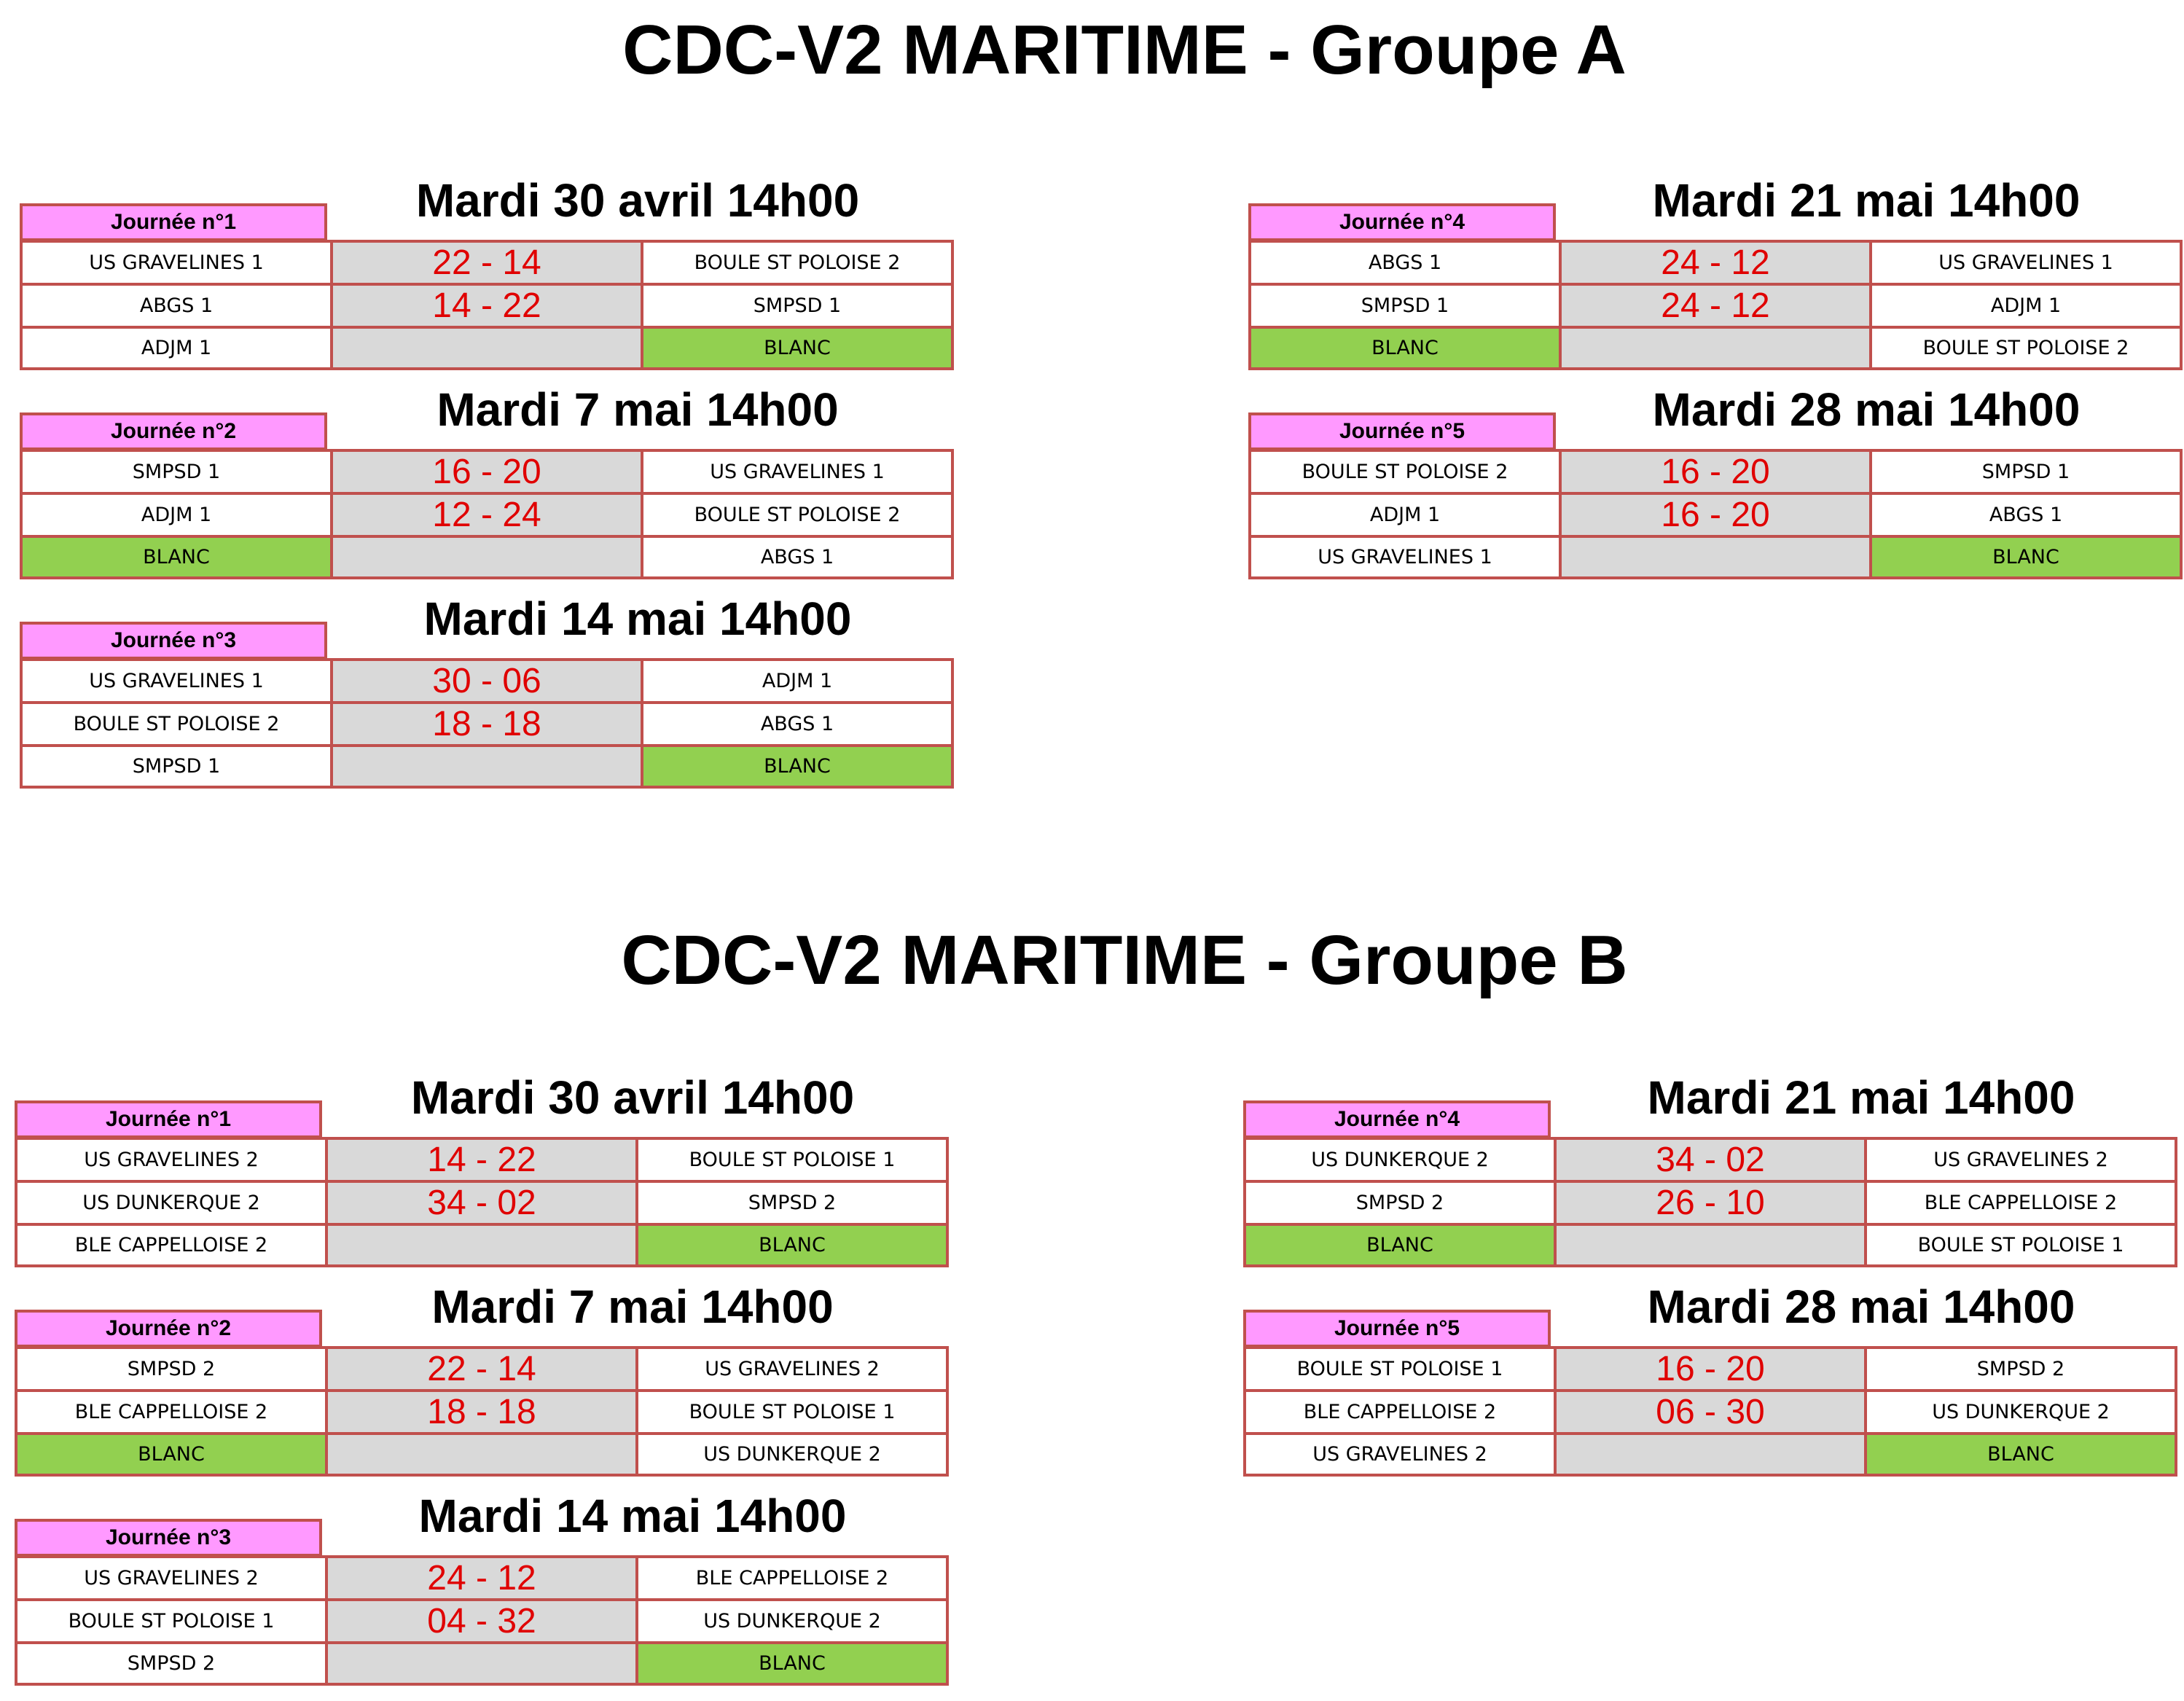  I want to click on match-score: 14 - 22, so click(486, 306).